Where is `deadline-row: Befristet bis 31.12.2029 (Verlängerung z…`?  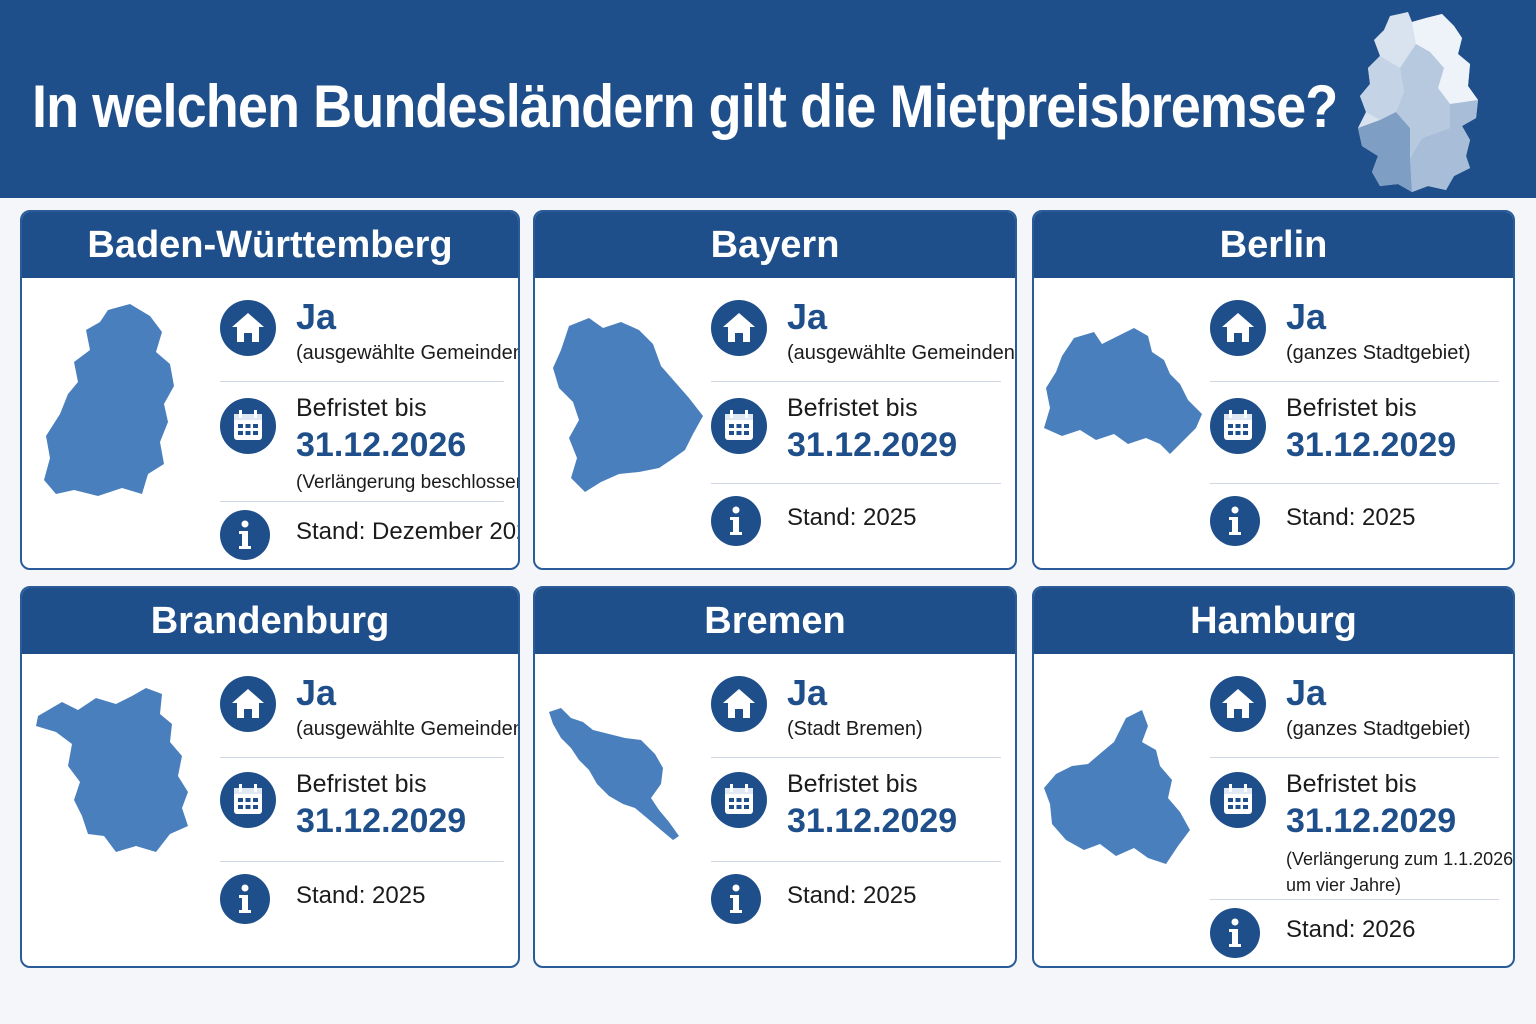
deadline-row: Befristet bis 31.12.2029 (Verlängerung z… is located at coordinates (1361, 835).